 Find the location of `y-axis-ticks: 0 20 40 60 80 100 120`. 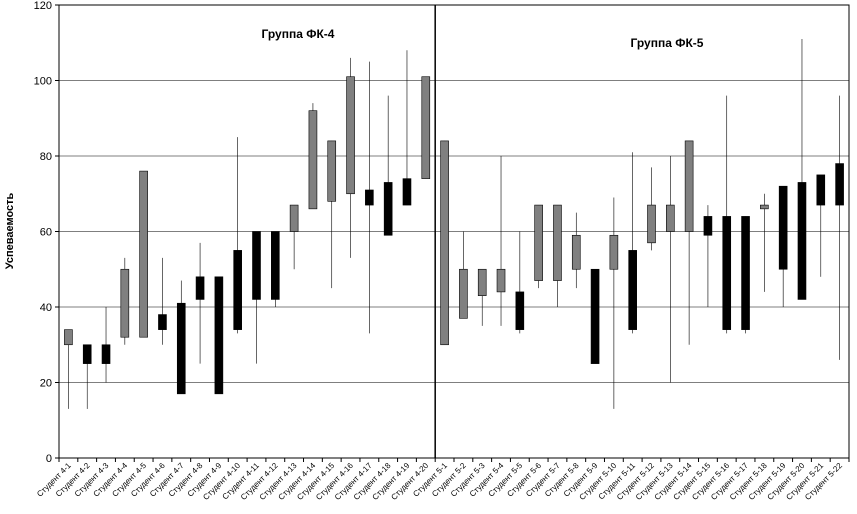

y-axis-ticks: 0 20 40 60 80 100 120 is located at coordinates (46, 232).